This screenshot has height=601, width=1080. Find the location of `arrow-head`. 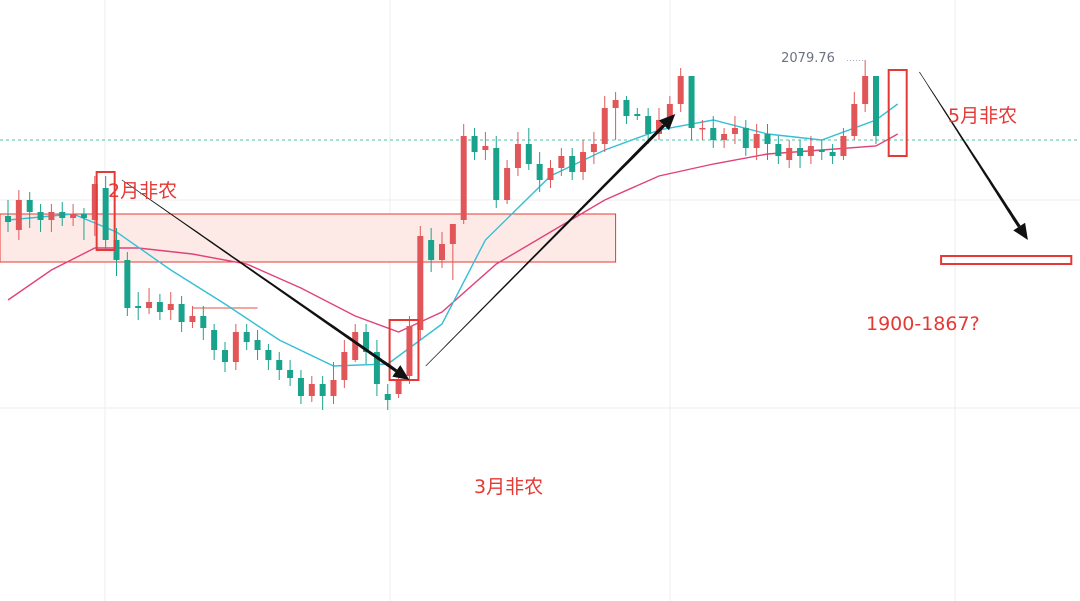

arrow-head is located at coordinates (1020, 231).